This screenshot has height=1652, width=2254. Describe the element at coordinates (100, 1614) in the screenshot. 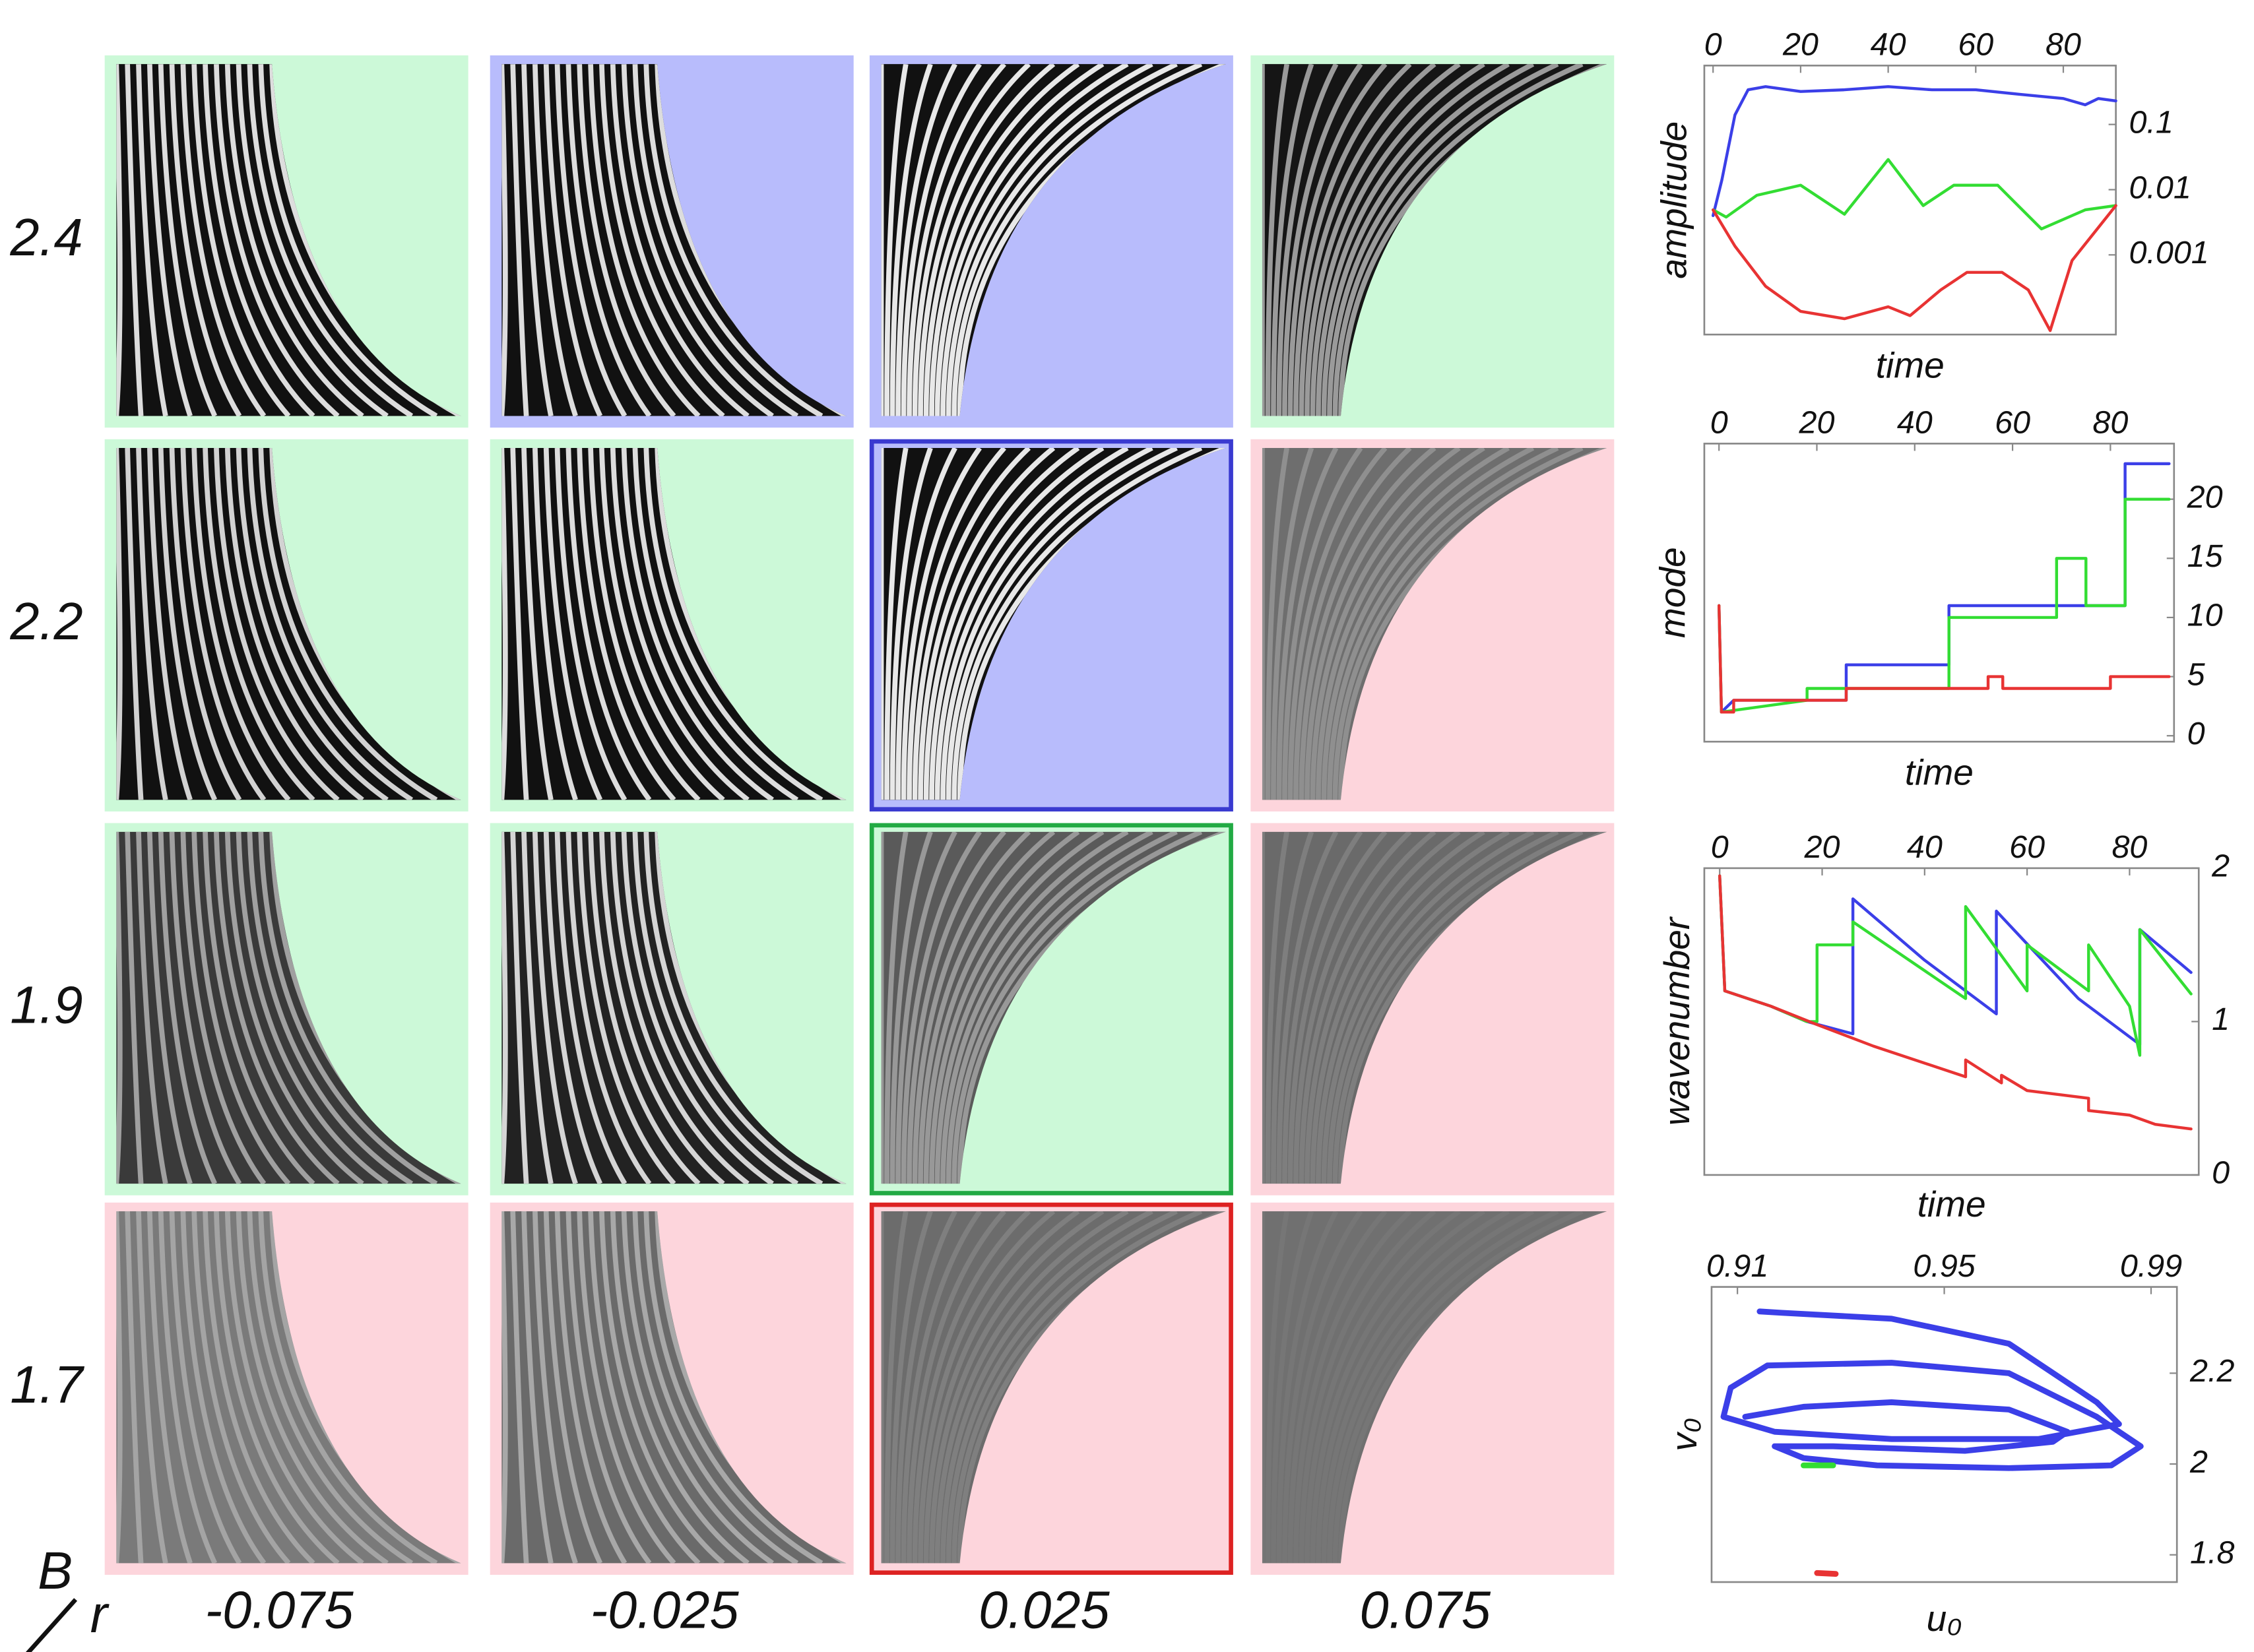

I see `corner-column-variable: r` at that location.